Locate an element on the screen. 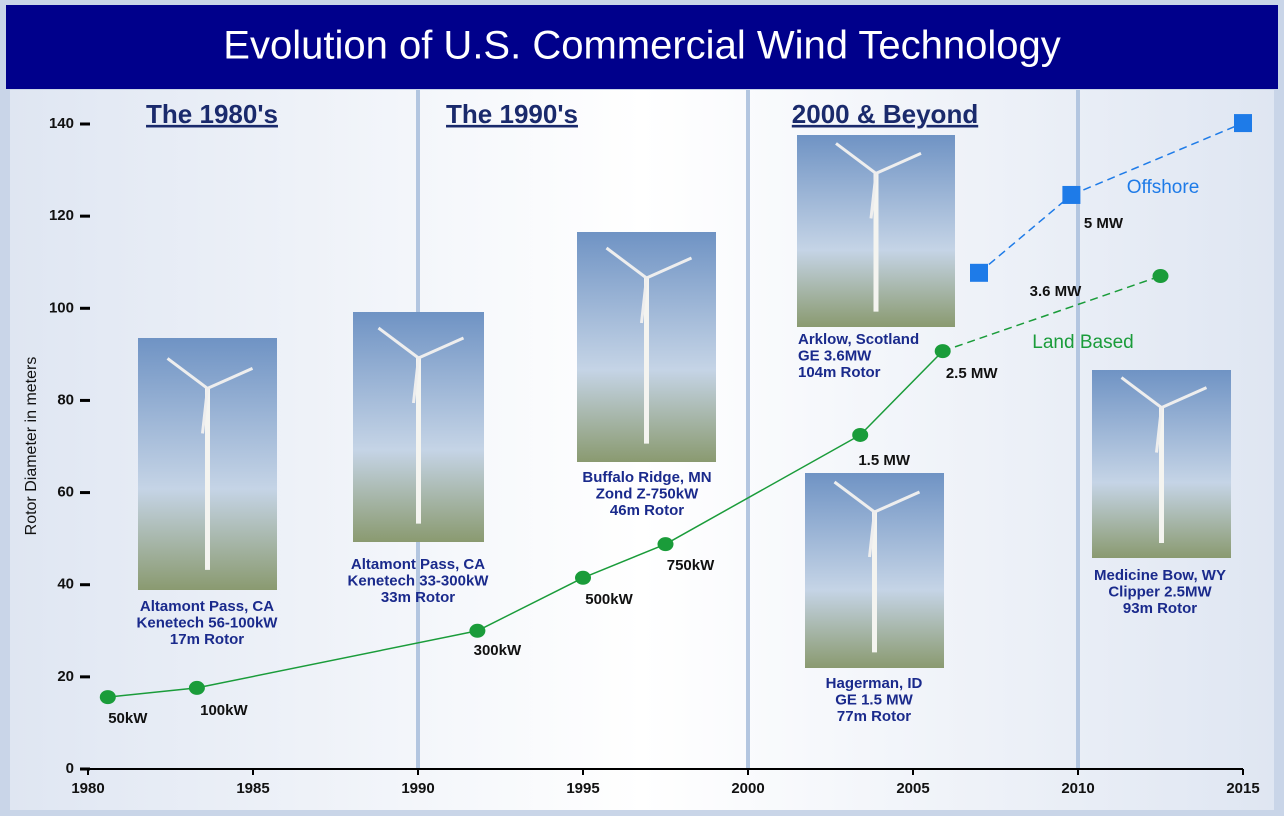 The width and height of the screenshot is (1284, 816). x-tick-label: 2015 is located at coordinates (1242, 788).